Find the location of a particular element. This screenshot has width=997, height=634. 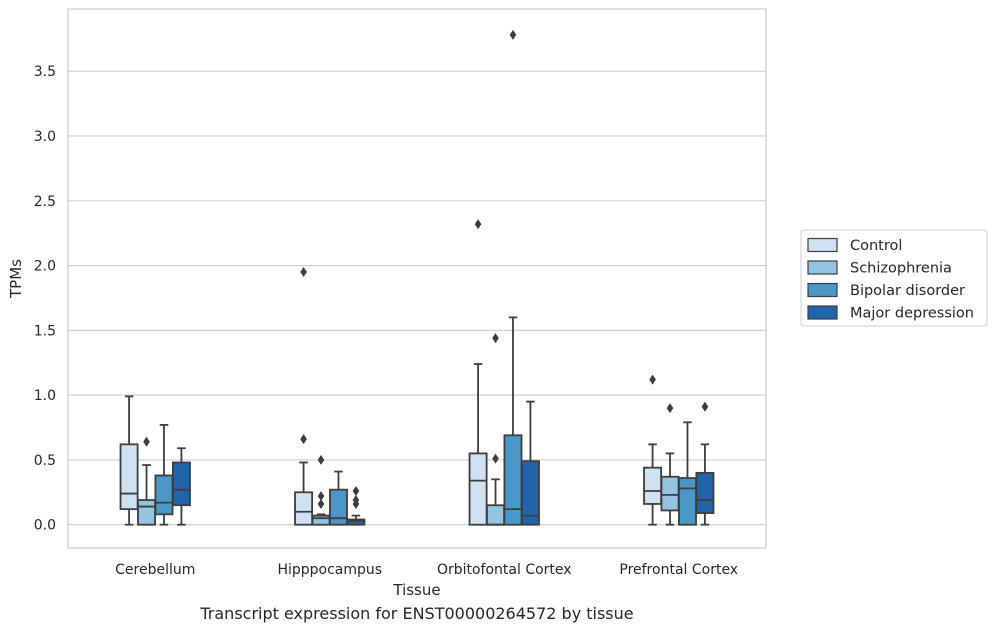

y-tick-labels: 0.0 0.5 1.0 1.5 2.0 2.5 3.0 3.5 is located at coordinates (45, 298).